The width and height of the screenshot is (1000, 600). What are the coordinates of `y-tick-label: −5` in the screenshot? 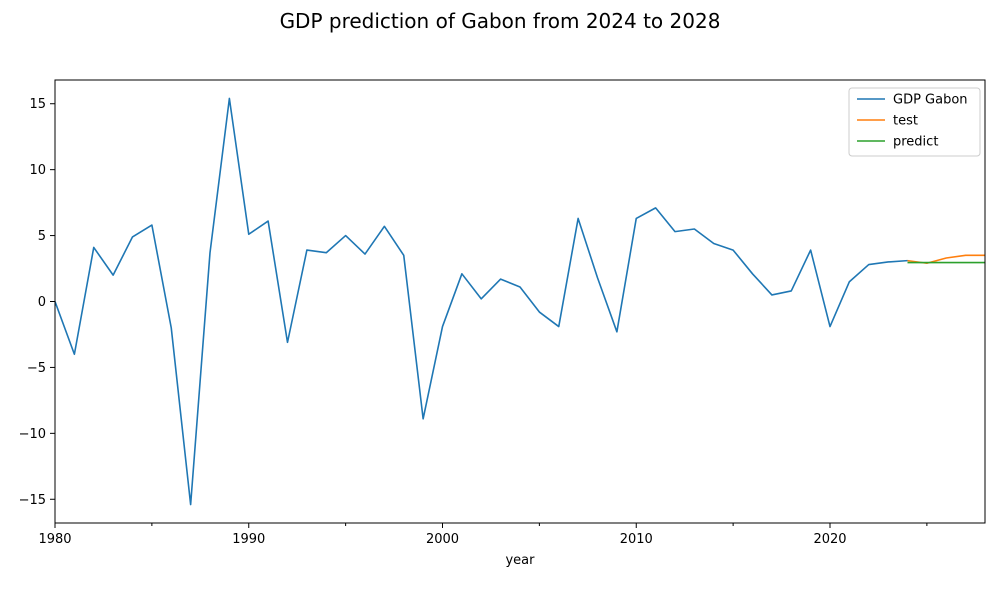 It's located at (36, 368).